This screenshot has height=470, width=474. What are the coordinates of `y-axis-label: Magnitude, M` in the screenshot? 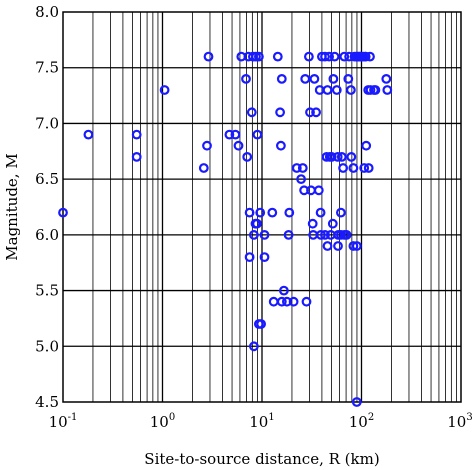 It's located at (12, 206).